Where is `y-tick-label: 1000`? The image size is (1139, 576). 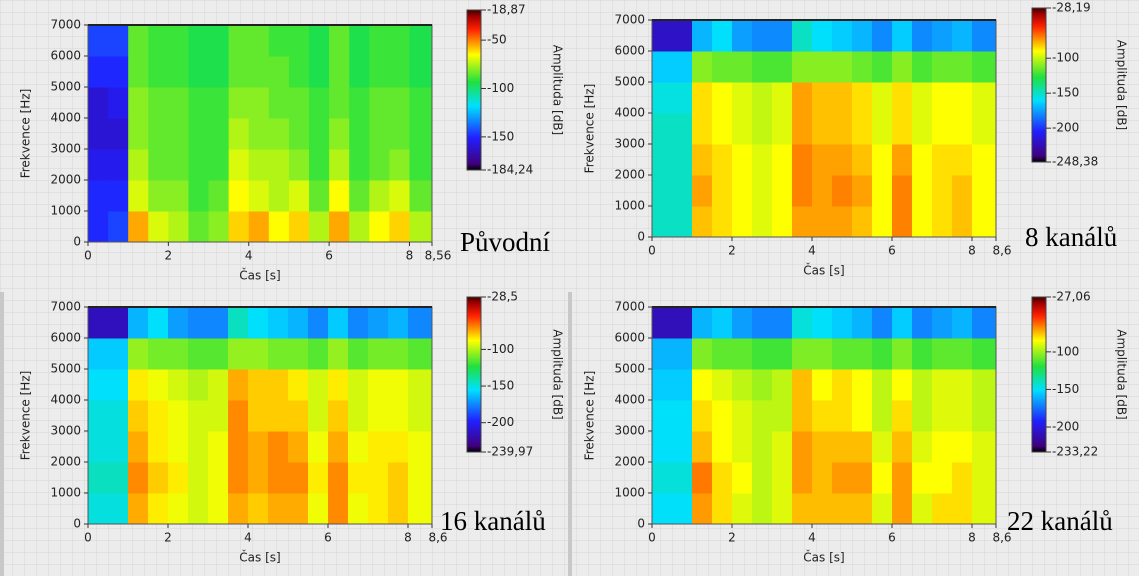 y-tick-label: 1000 is located at coordinates (629, 206).